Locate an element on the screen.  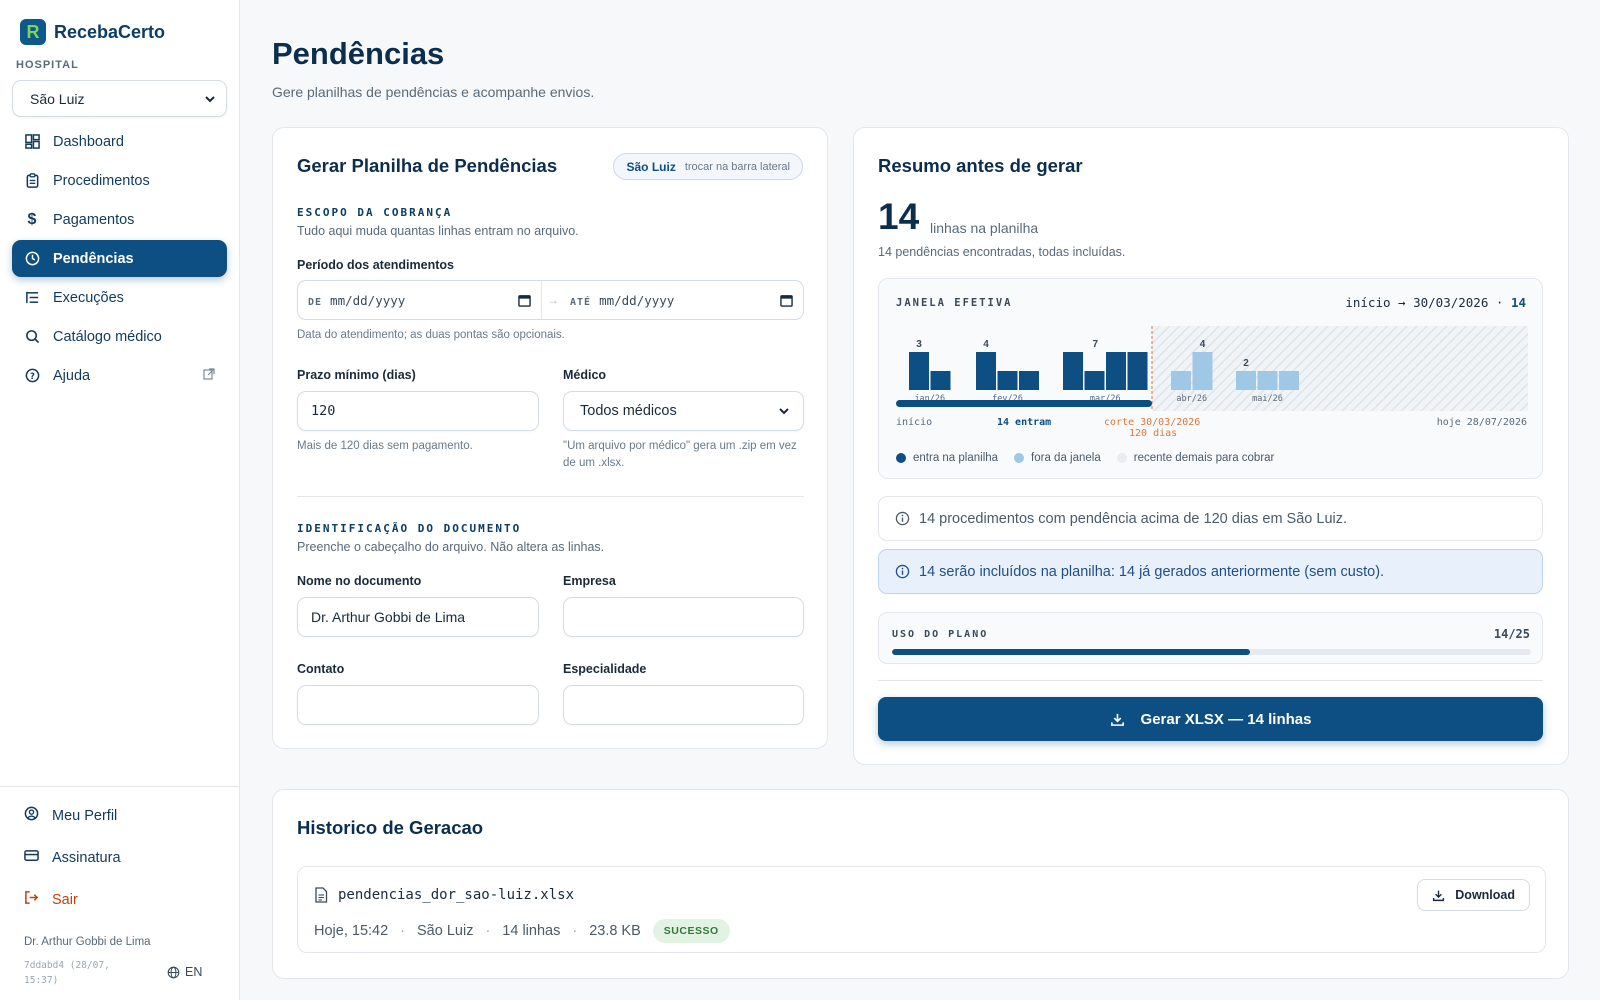
date-from-input: DE mm/dd/yyyy is located at coordinates (419, 300).